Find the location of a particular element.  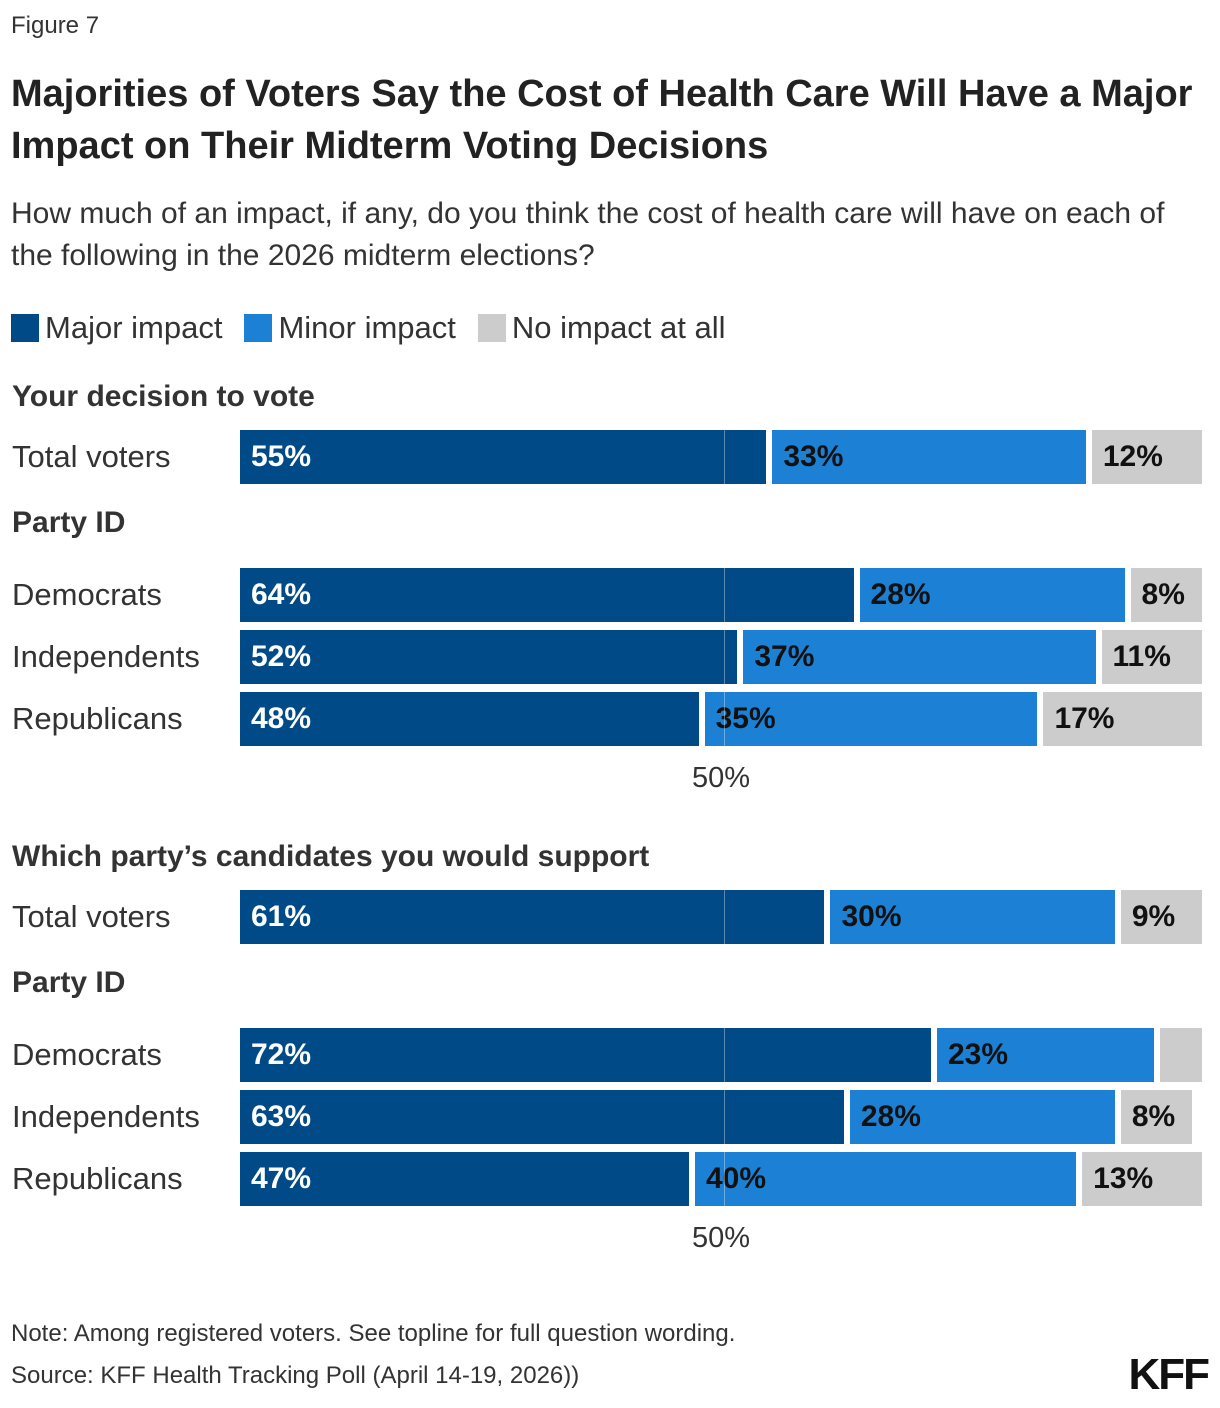

legend-swatch-major is located at coordinates (25, 328).